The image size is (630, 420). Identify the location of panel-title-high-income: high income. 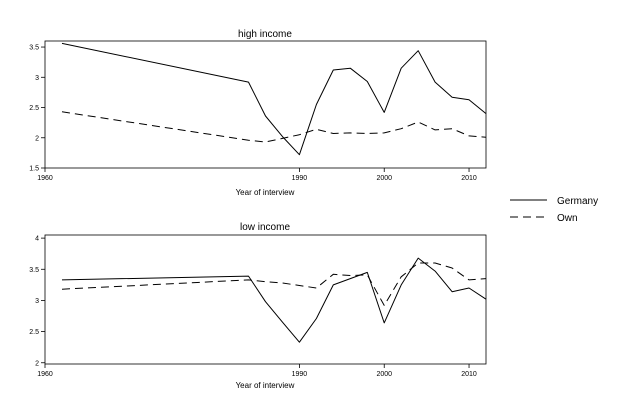
(265, 34).